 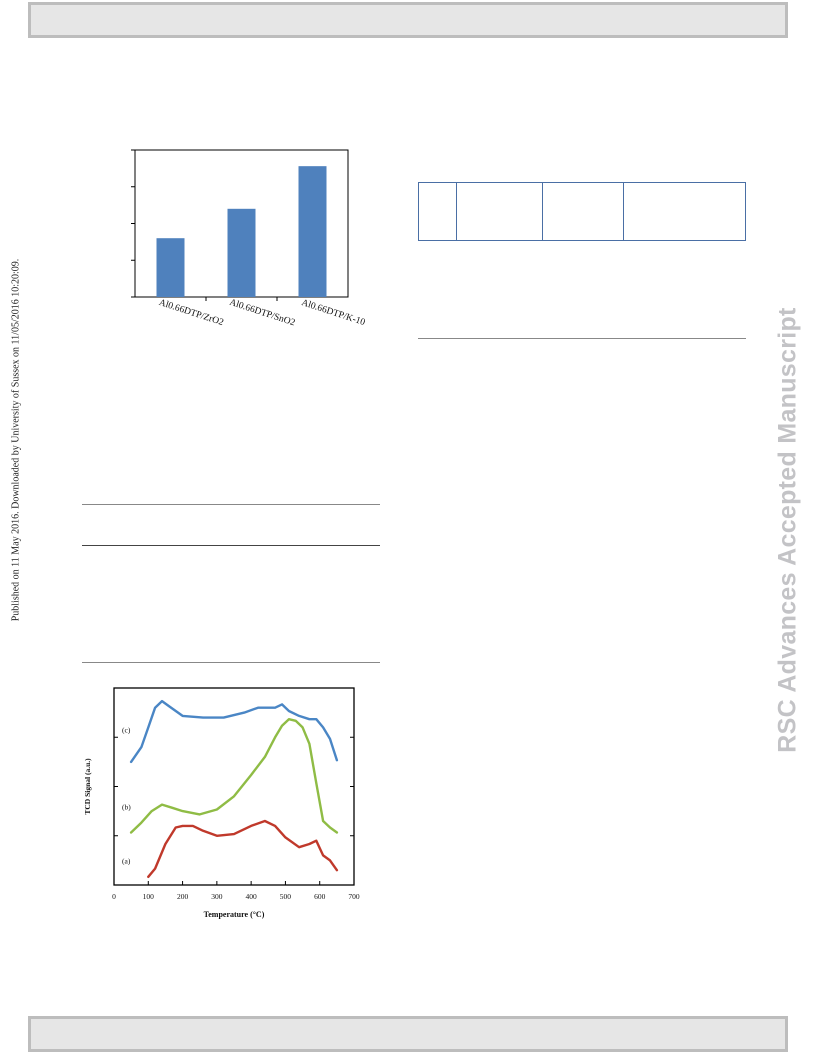 What do you see at coordinates (234, 776) in the screenshot?
I see `series-b-line` at bounding box center [234, 776].